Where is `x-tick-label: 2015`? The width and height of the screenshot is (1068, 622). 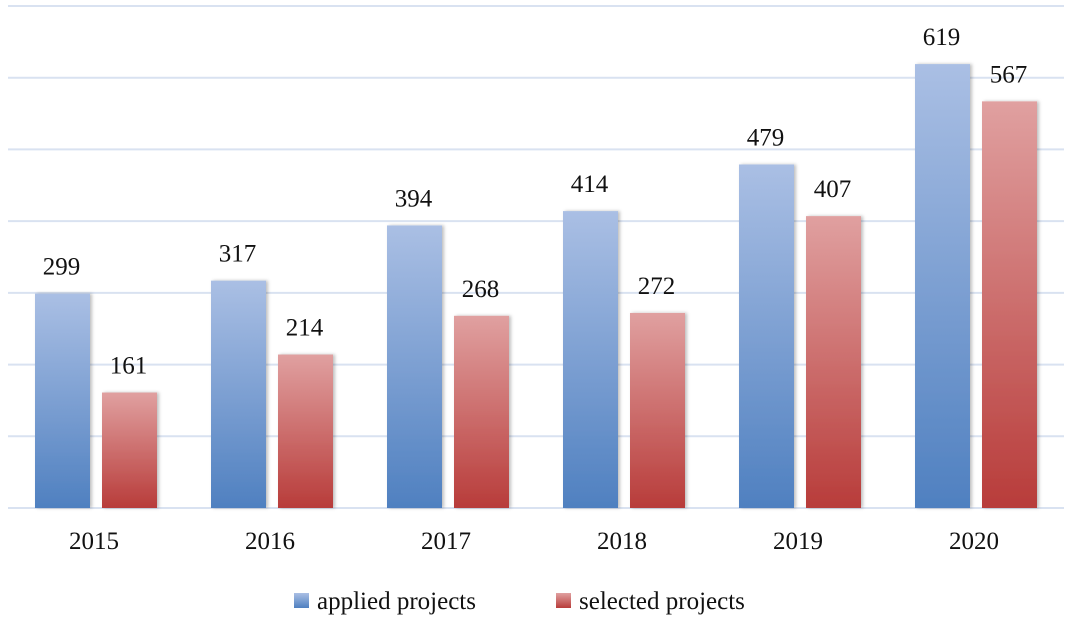 x-tick-label: 2015 is located at coordinates (94, 541).